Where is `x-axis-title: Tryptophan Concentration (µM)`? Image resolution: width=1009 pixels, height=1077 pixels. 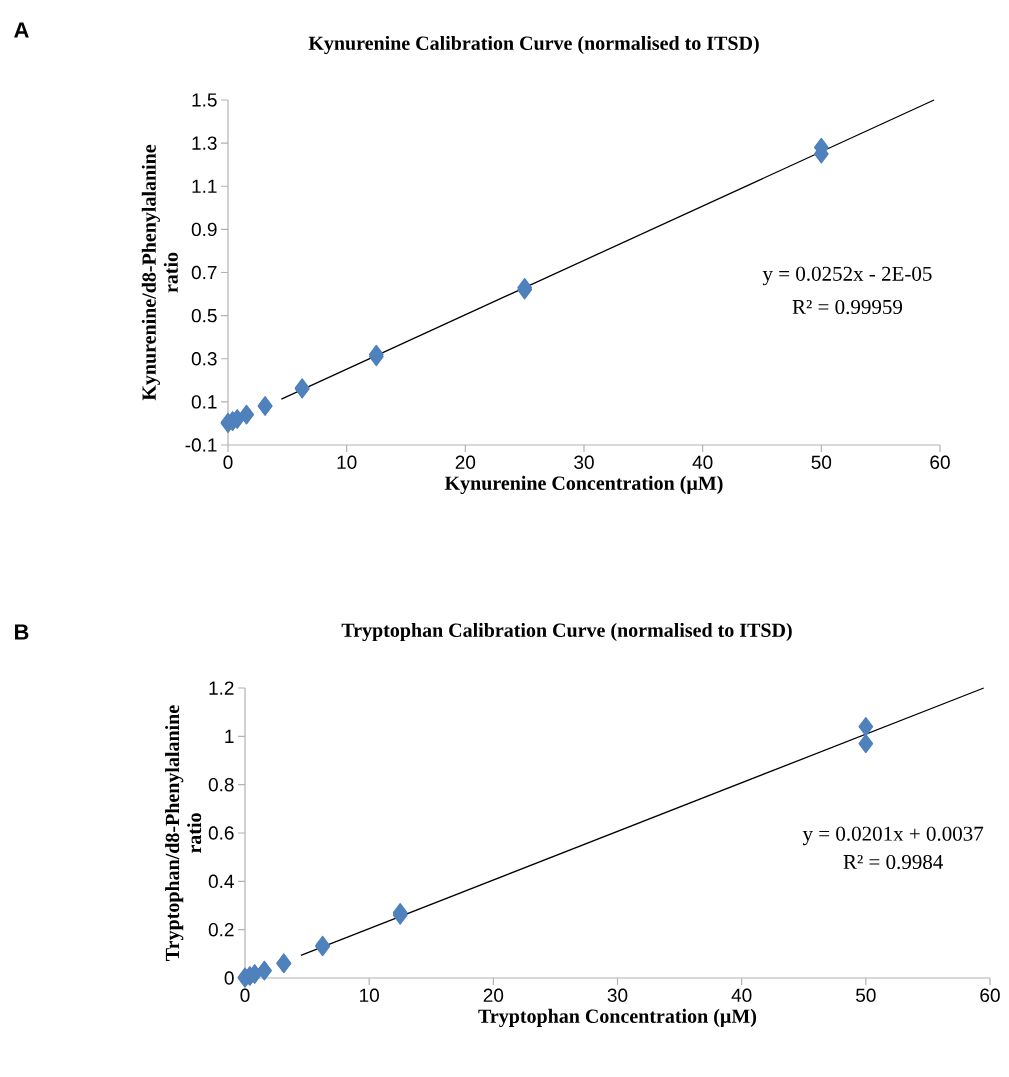
x-axis-title: Tryptophan Concentration (µM) is located at coordinates (617, 1018).